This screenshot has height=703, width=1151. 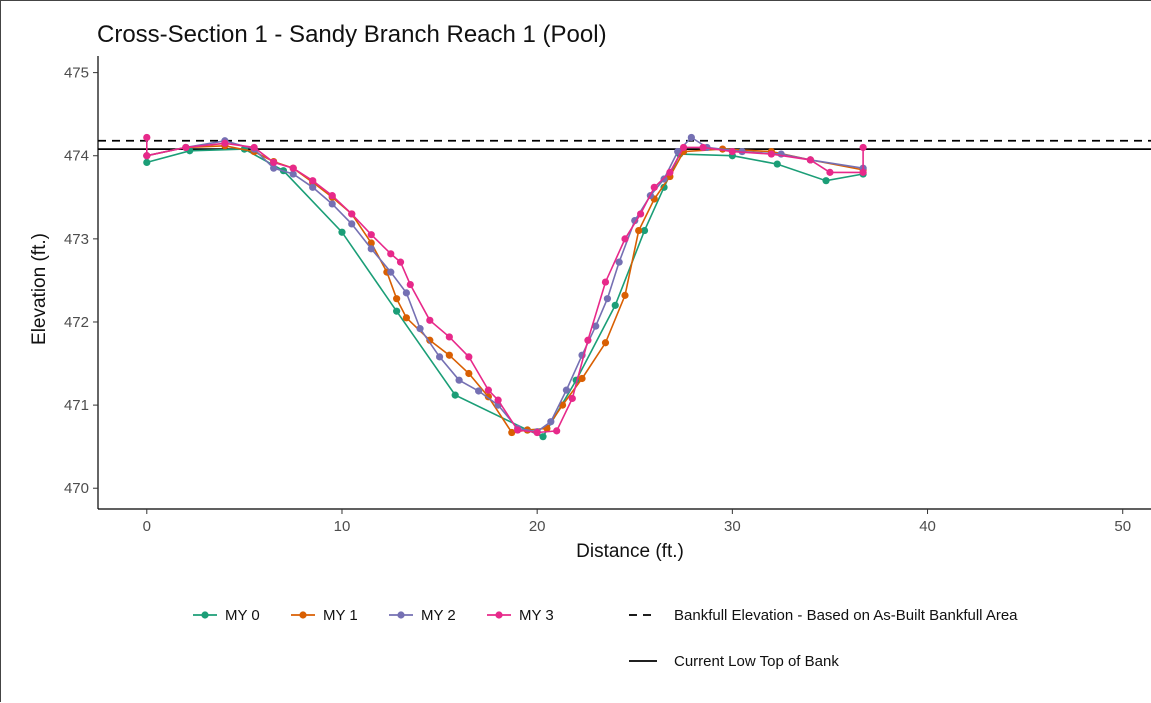 I want to click on y-tick-label: 473, so click(x=76, y=239).